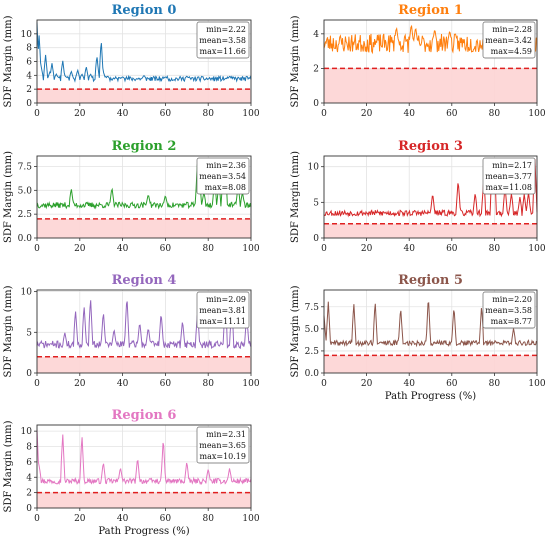 The width and height of the screenshot is (550, 550). Describe the element at coordinates (143, 531) in the screenshot. I see `x-axis-label: Path Progress (%)` at that location.